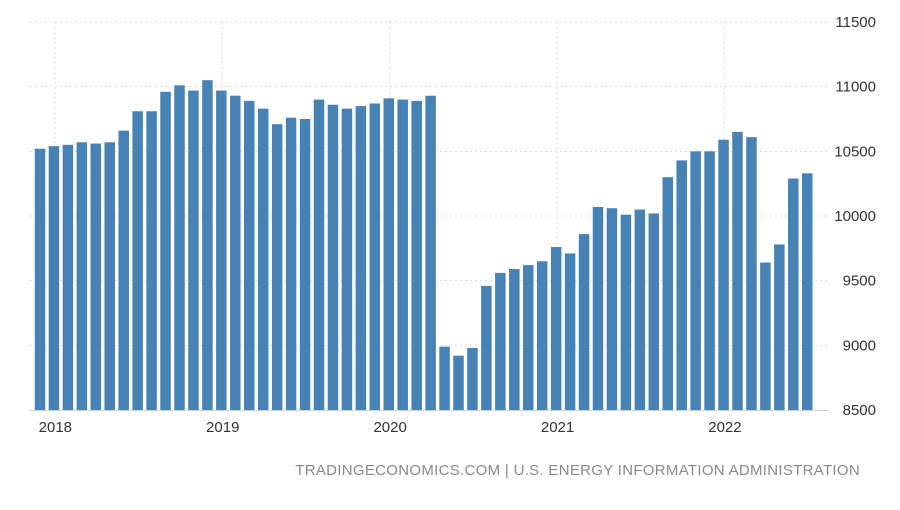 Image resolution: width=900 pixels, height=510 pixels. What do you see at coordinates (859, 281) in the screenshot?
I see `y-tick-label: 9500` at bounding box center [859, 281].